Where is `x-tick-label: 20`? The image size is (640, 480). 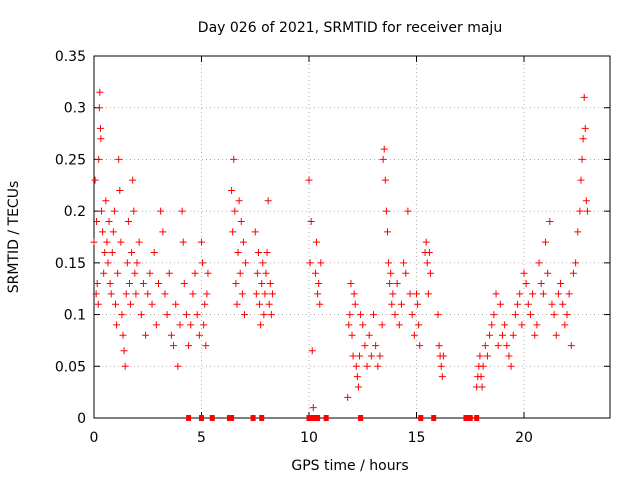
x-tick-label: 20 is located at coordinates (524, 438).